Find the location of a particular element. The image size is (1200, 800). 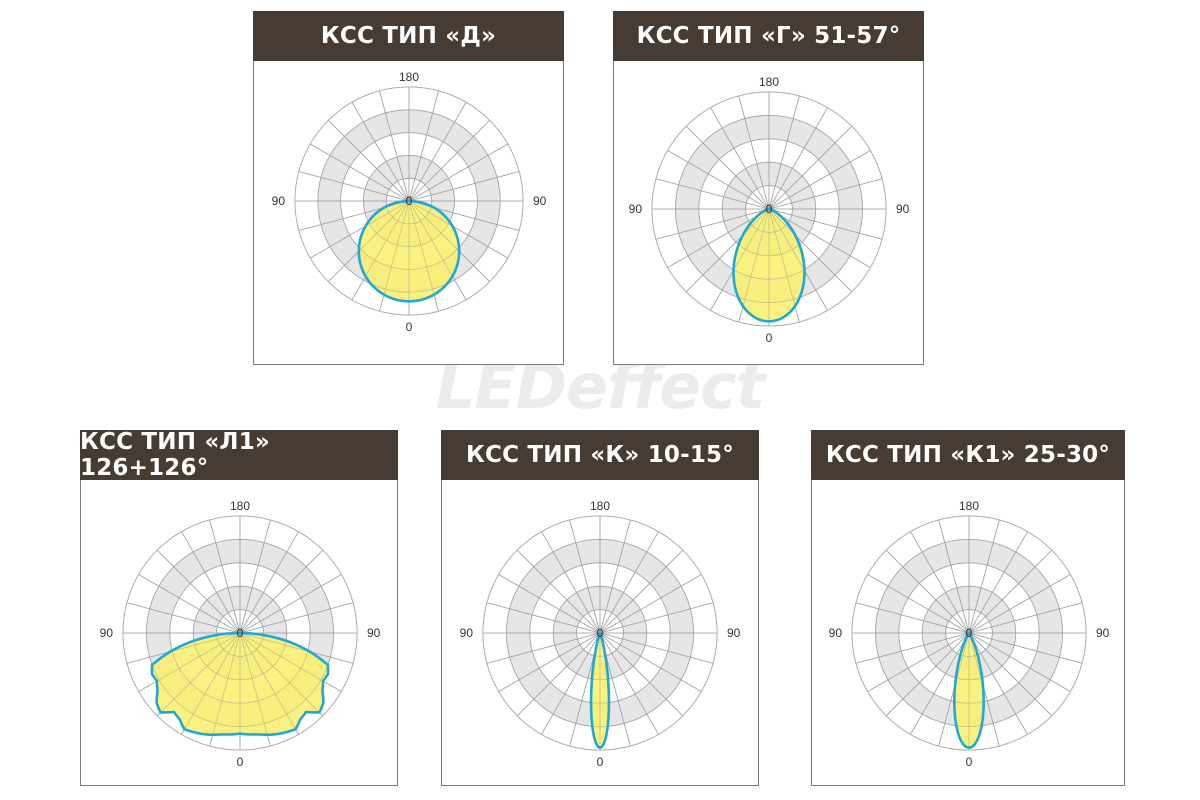

diagram-title: КСС ТИП «К1» 25-30° is located at coordinates (968, 455).